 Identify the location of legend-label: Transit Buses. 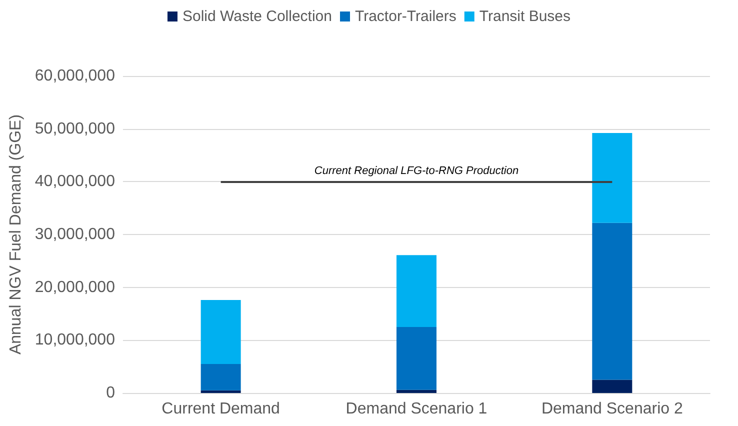
(525, 16).